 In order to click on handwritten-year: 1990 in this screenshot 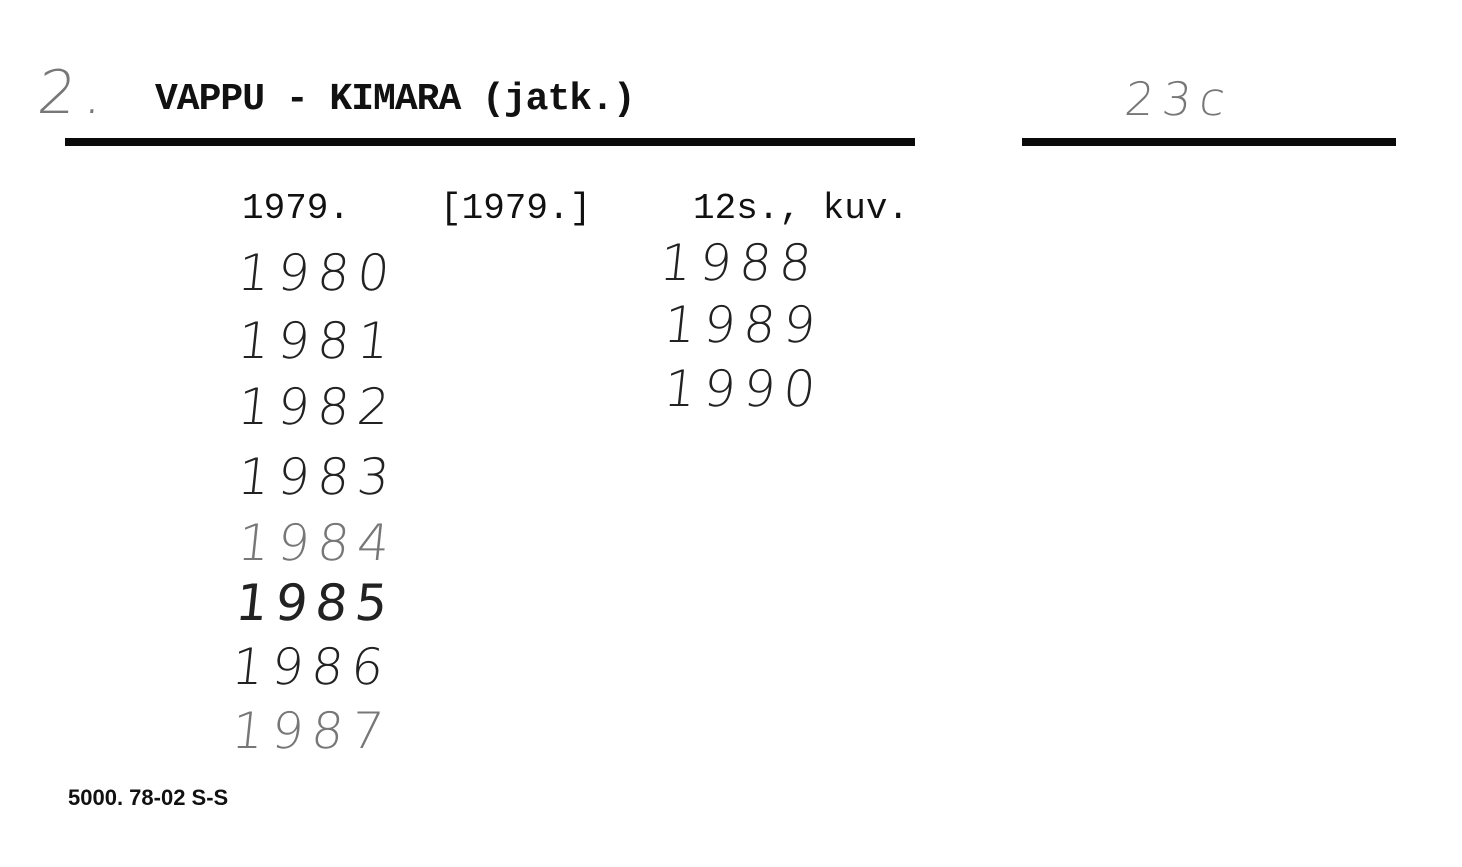, I will do `click(743, 389)`.